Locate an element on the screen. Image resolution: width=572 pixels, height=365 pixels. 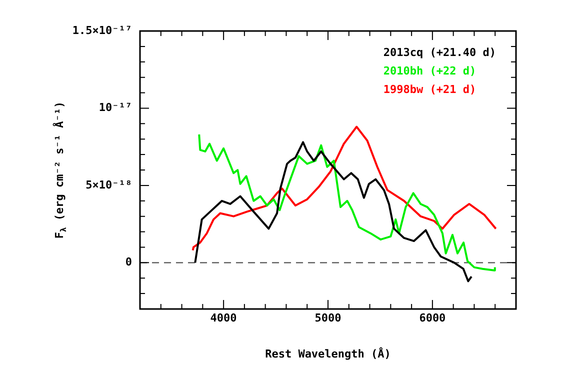
y-tick-label: 1.5×10⁻¹⁷ is located at coordinates (102, 30).